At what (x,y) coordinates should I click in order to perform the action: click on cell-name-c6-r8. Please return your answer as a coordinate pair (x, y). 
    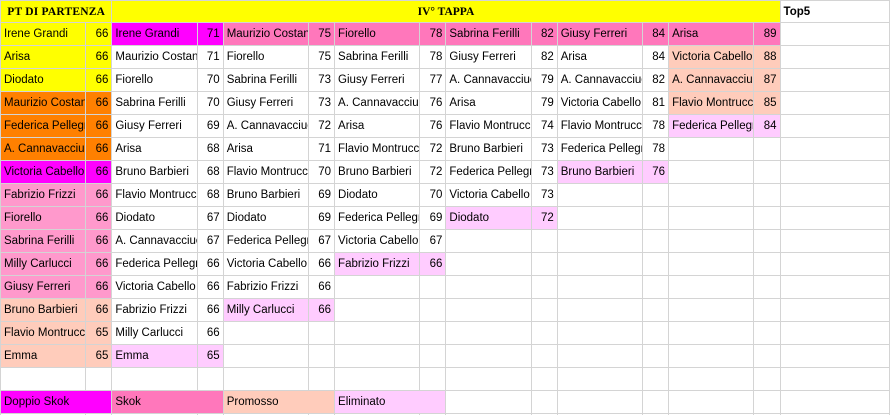
    Looking at the image, I should click on (600, 195).